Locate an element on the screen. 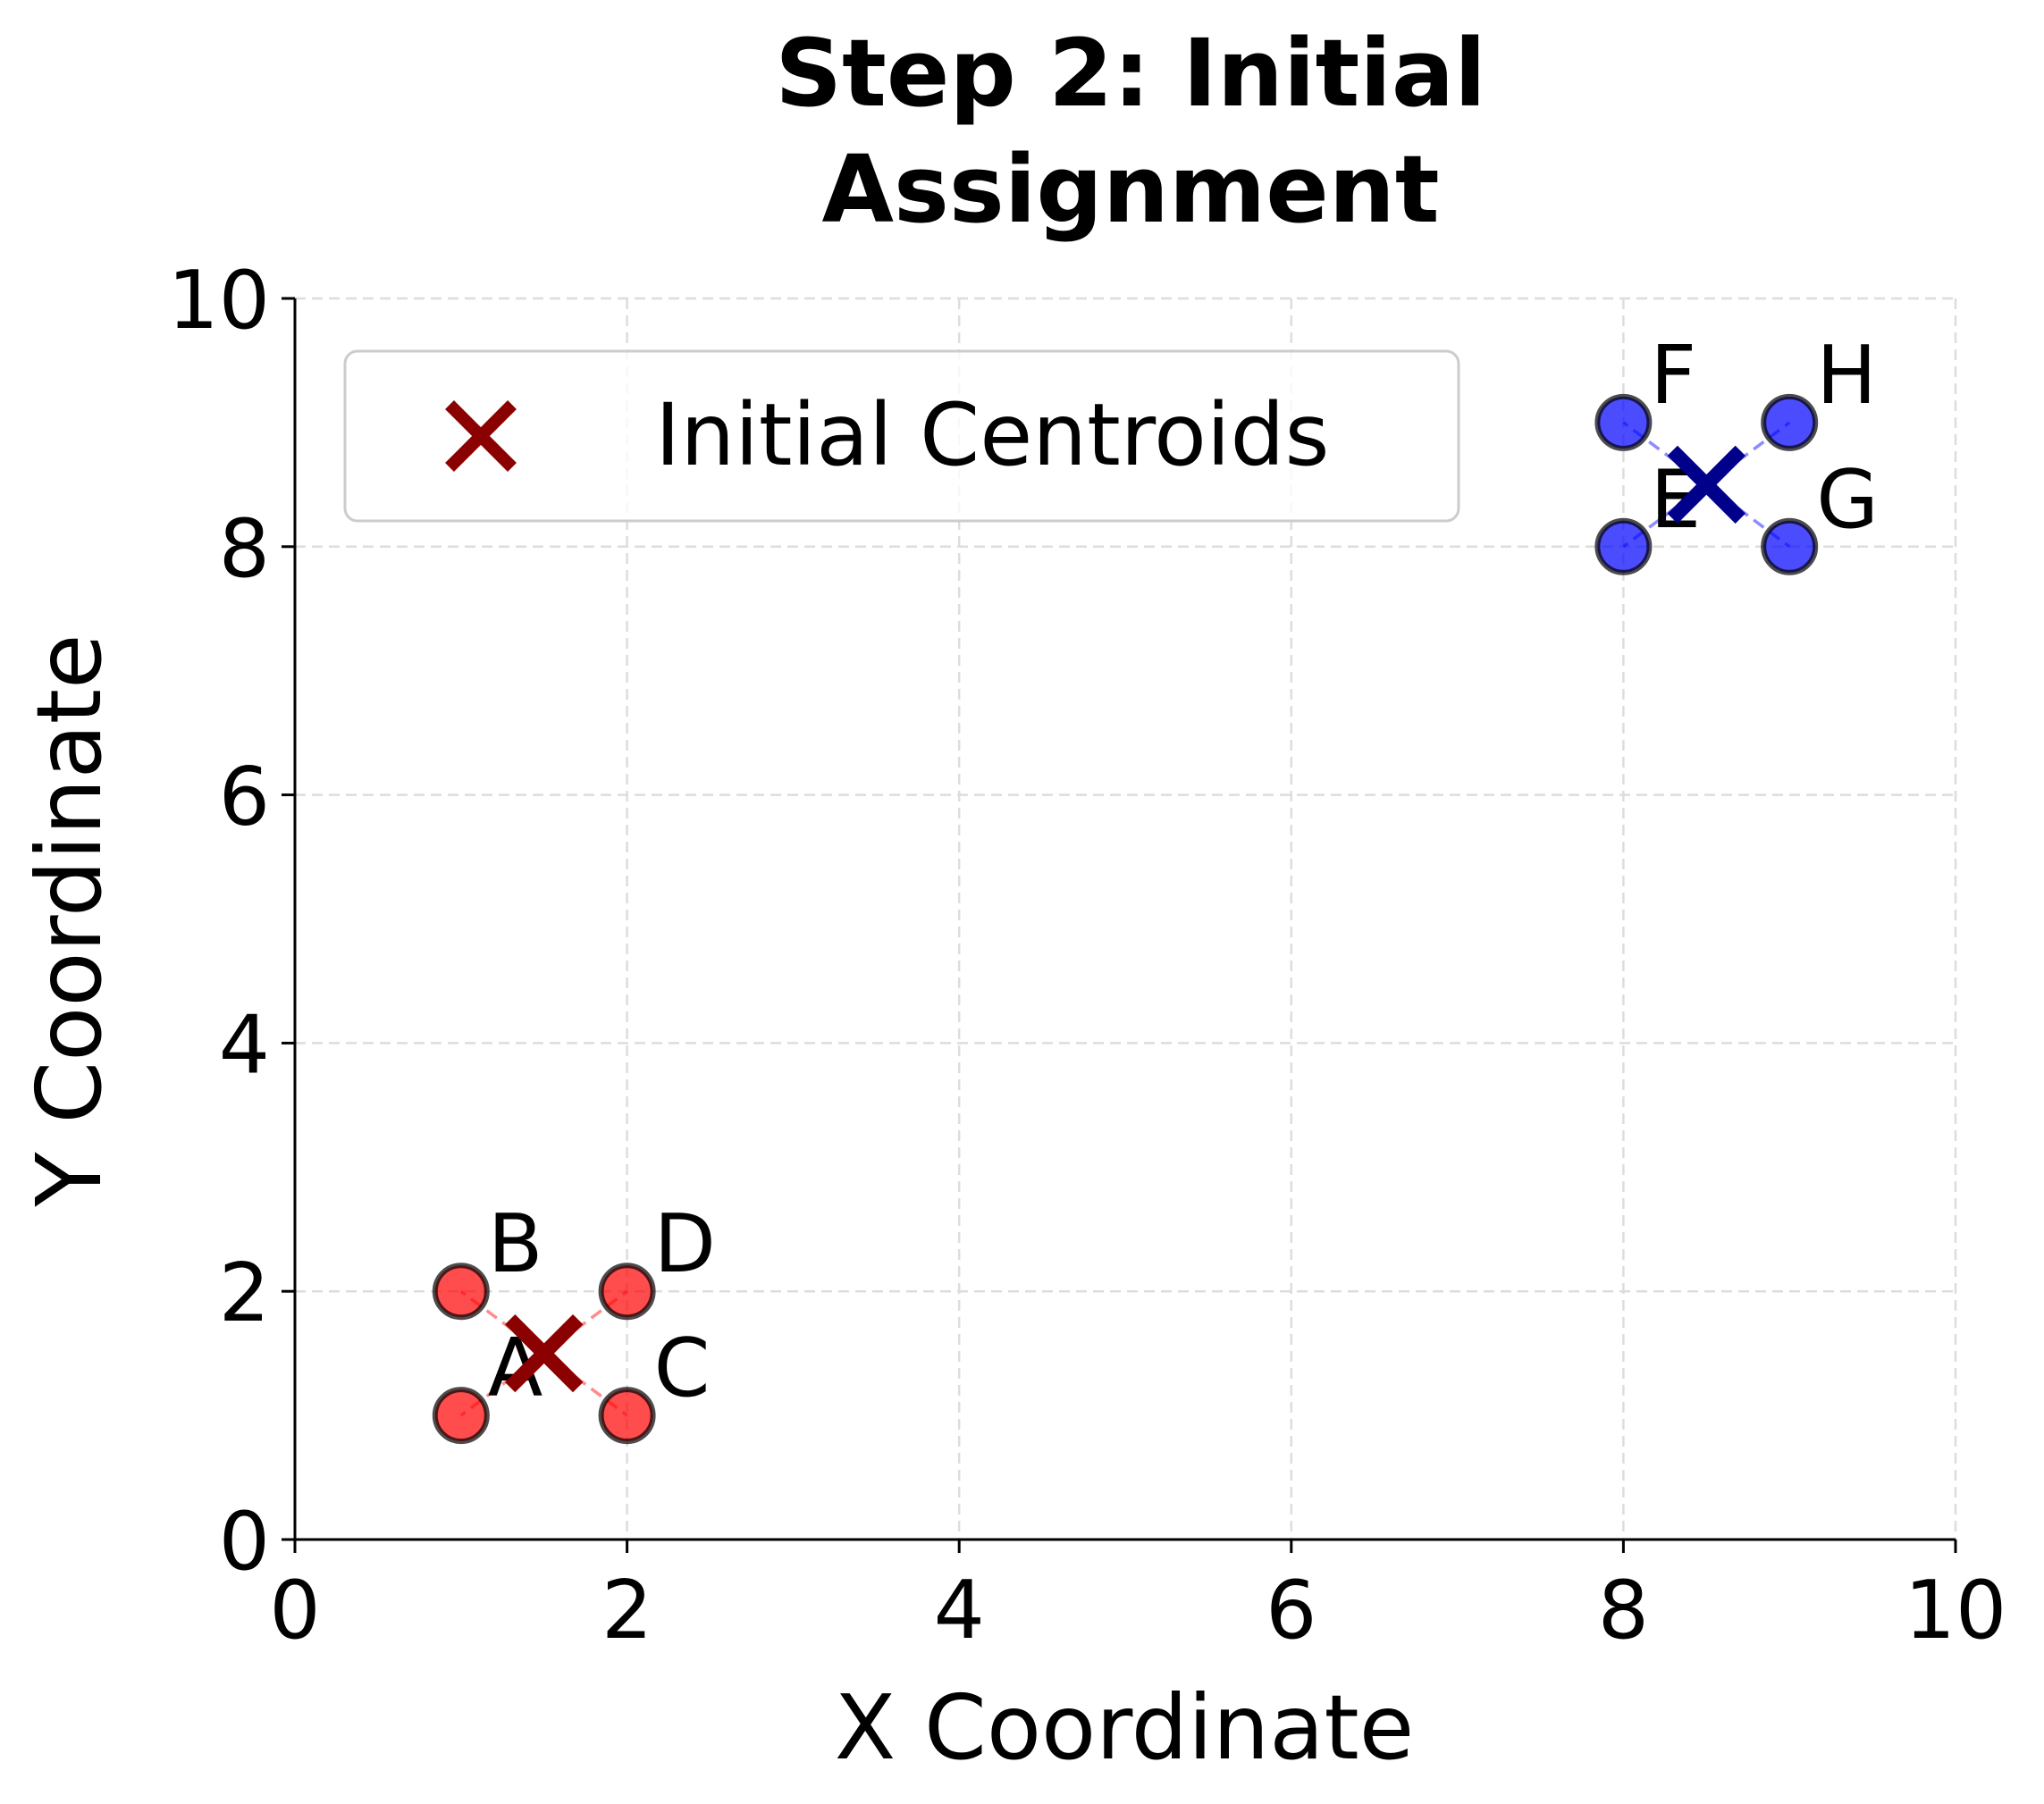  x-tick-label: 2 is located at coordinates (626, 1610).